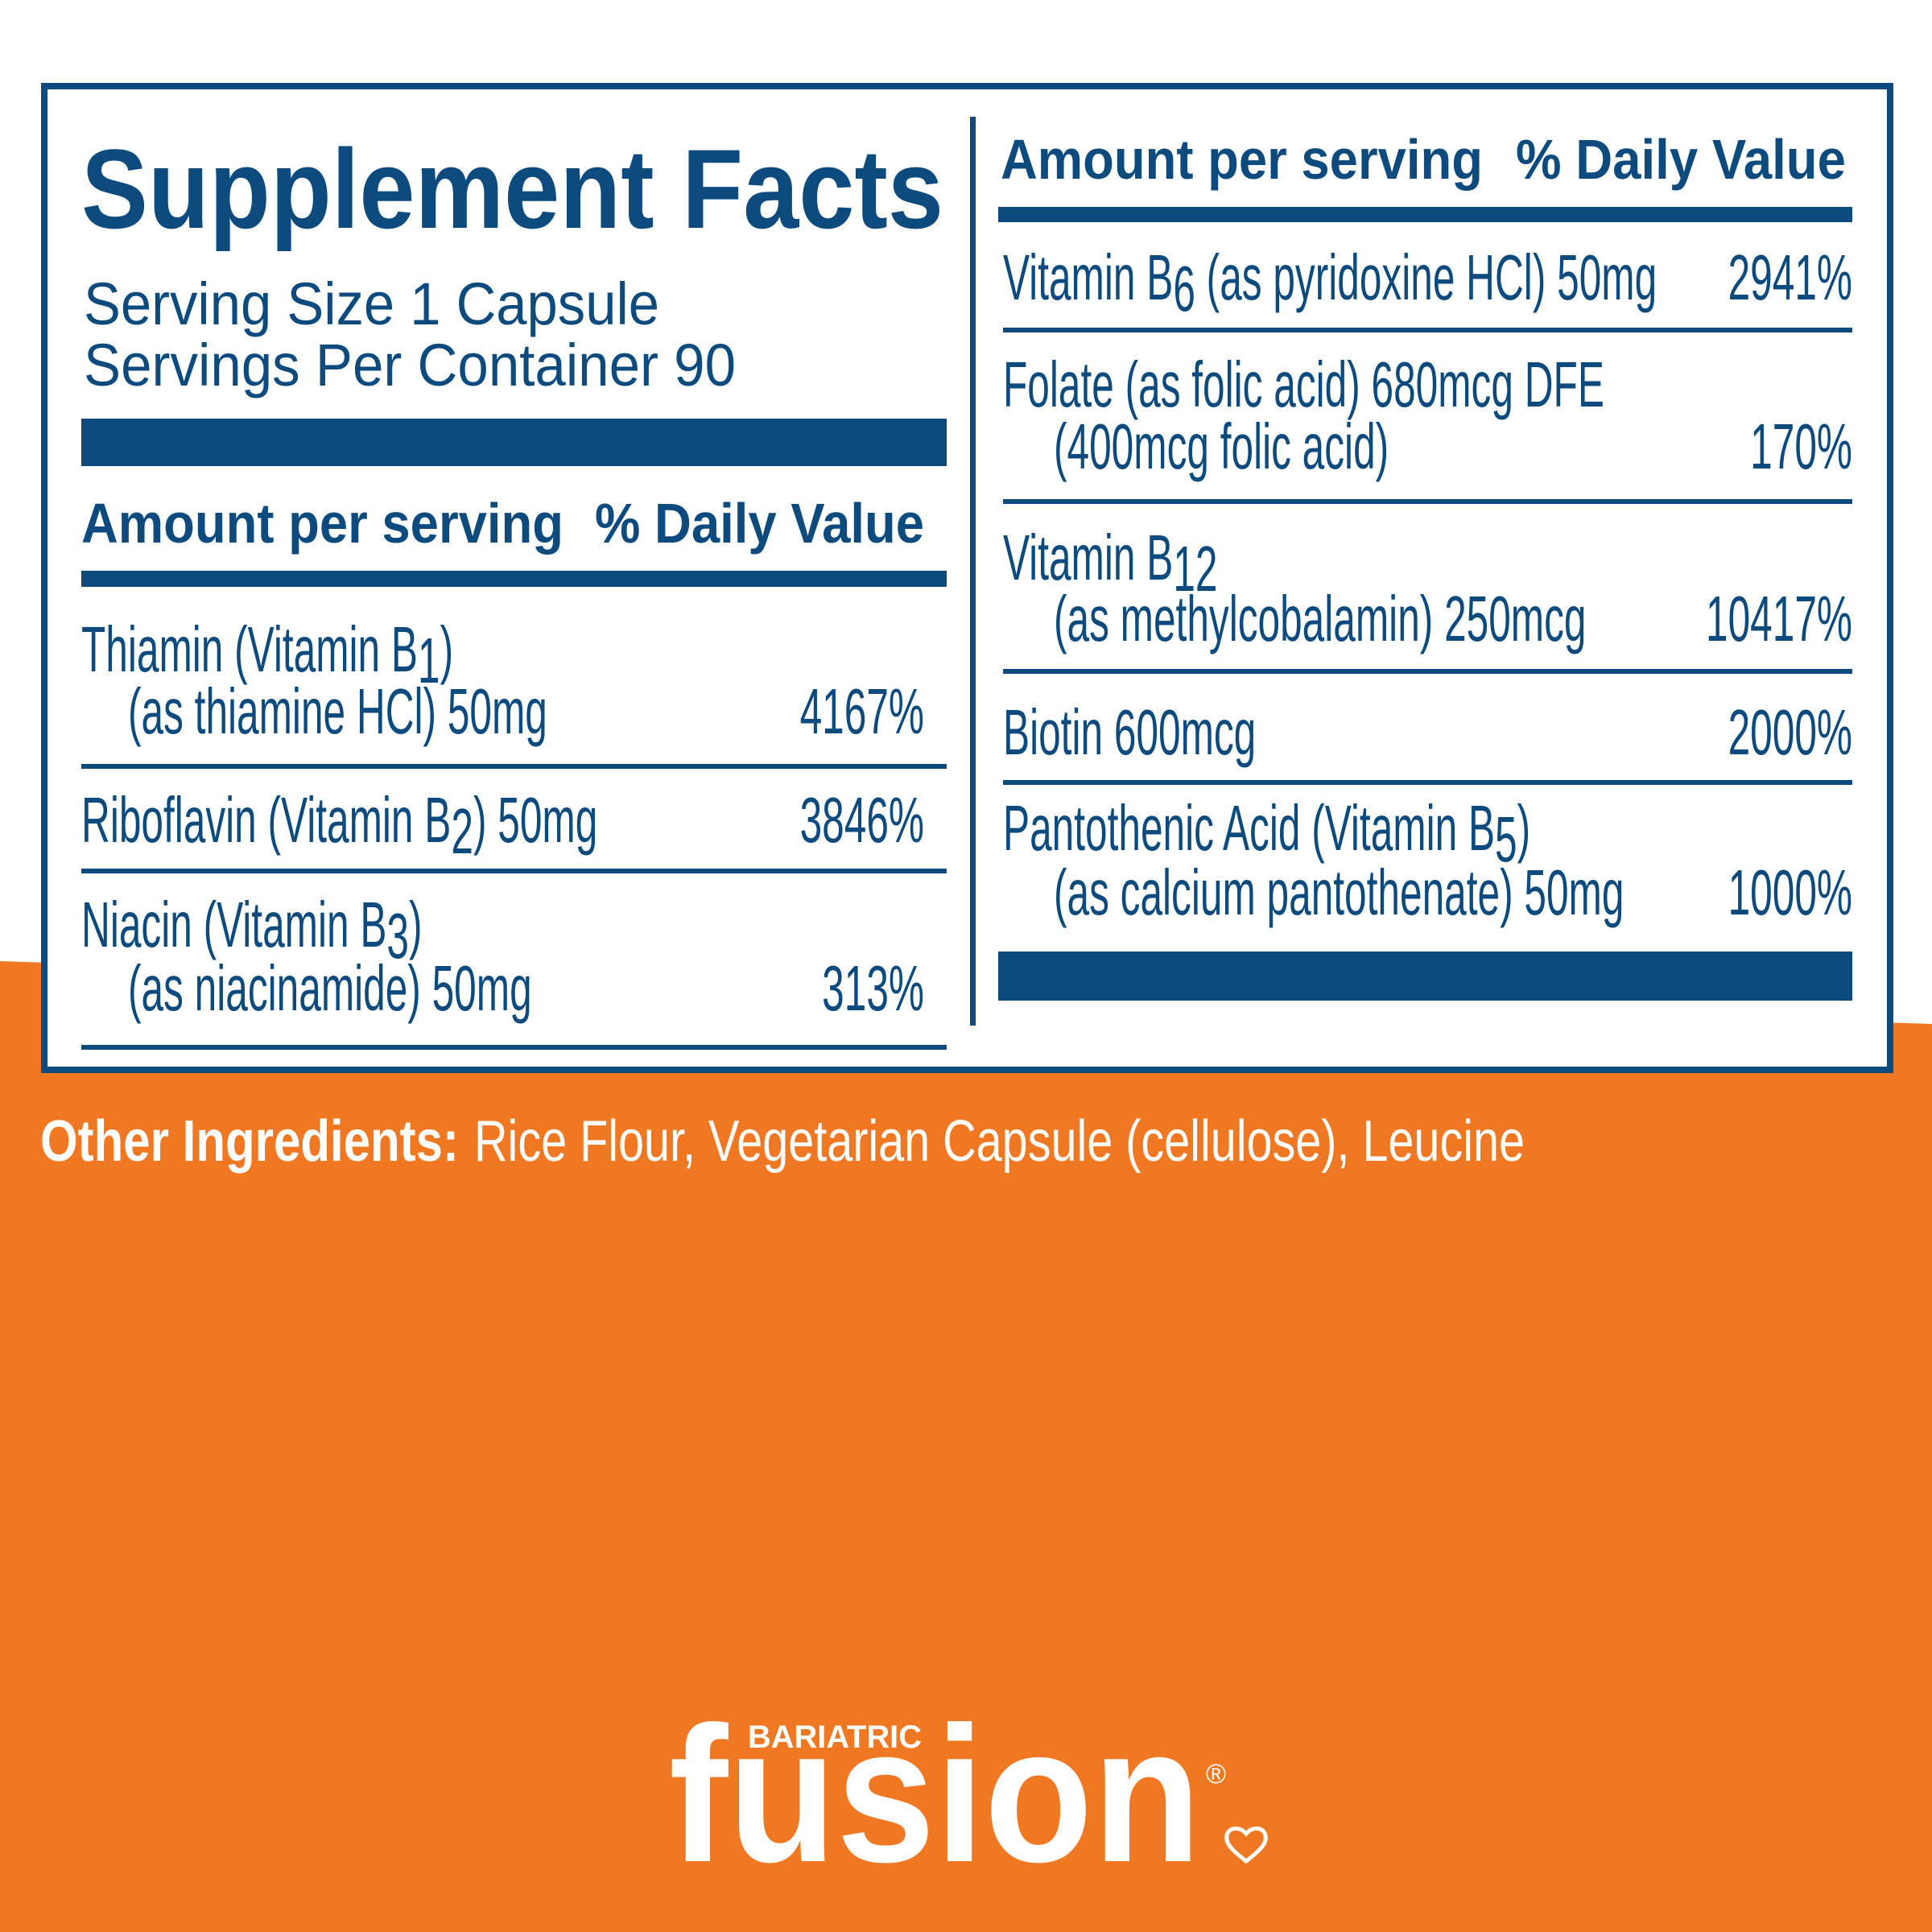 The height and width of the screenshot is (1932, 1932). Describe the element at coordinates (935, 1794) in the screenshot. I see `logo-name: fusion` at that location.